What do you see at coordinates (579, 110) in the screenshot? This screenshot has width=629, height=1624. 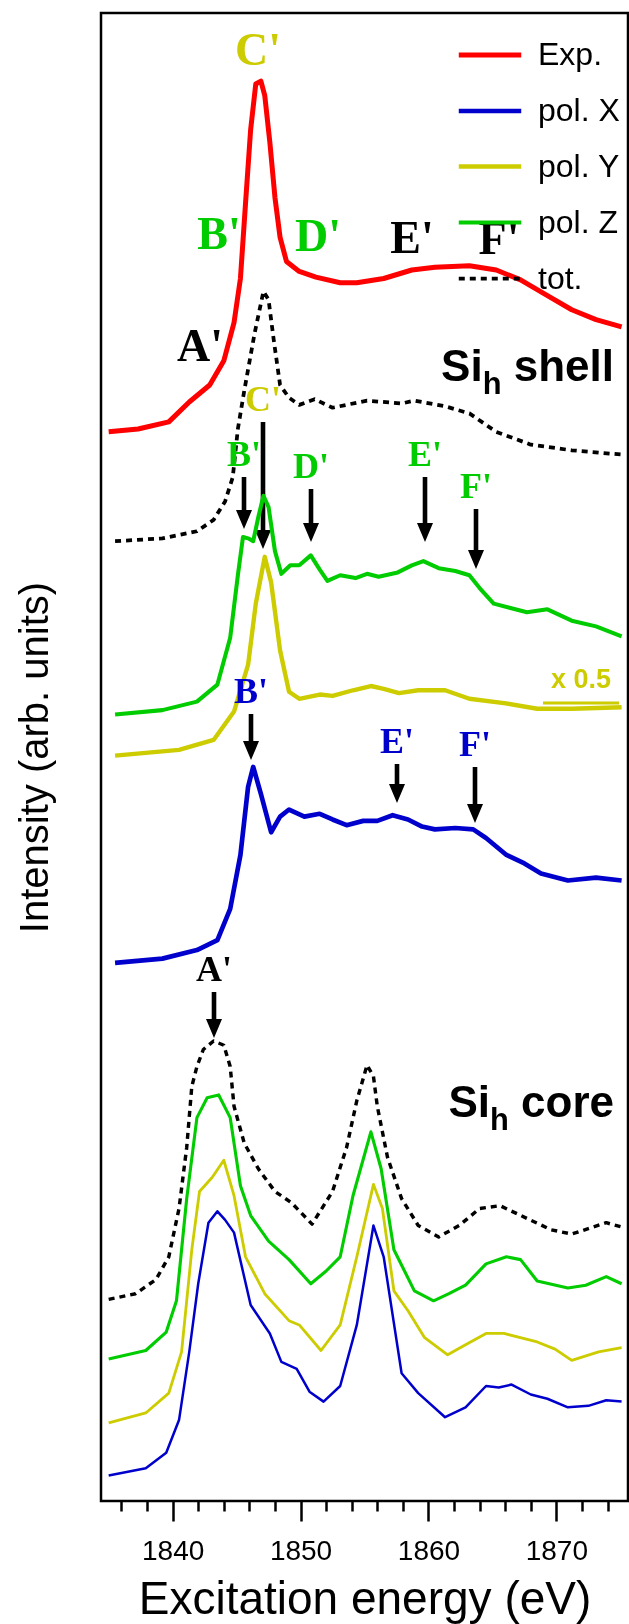 I see `legend-label: pol. X` at bounding box center [579, 110].